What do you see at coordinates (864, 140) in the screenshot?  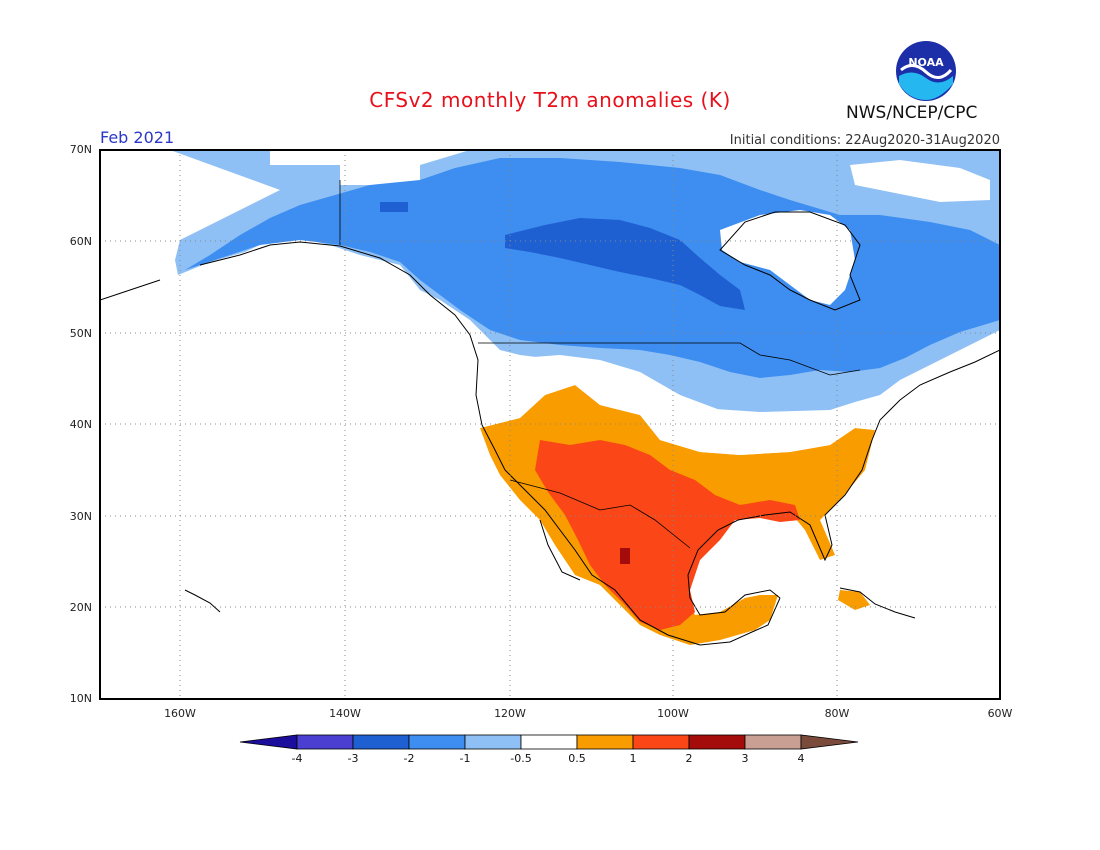 I see `initial-conditions: Initial conditions: 22Aug2020-31Aug2020` at bounding box center [864, 140].